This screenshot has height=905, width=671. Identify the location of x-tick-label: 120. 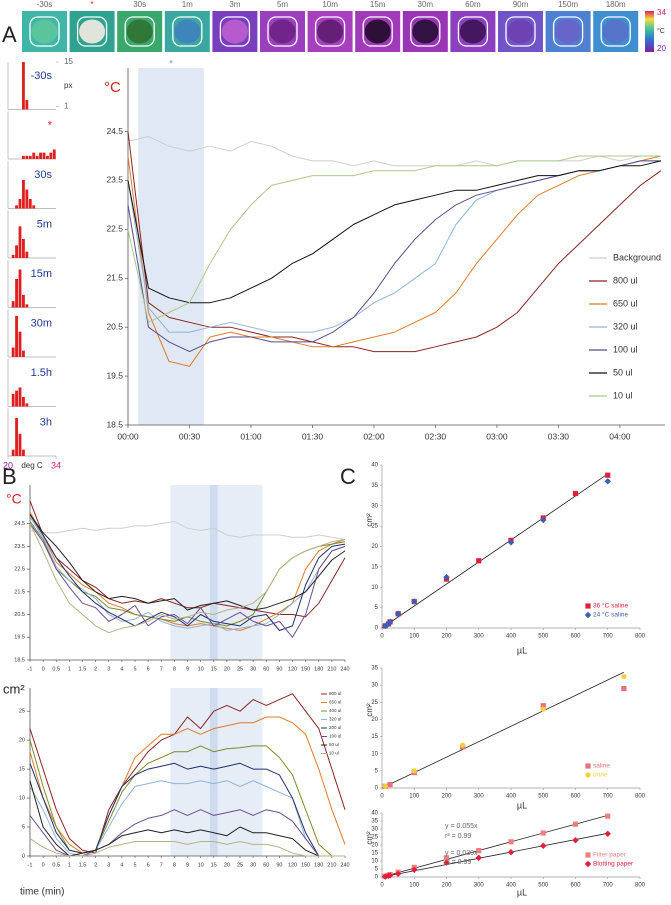
(292, 669).